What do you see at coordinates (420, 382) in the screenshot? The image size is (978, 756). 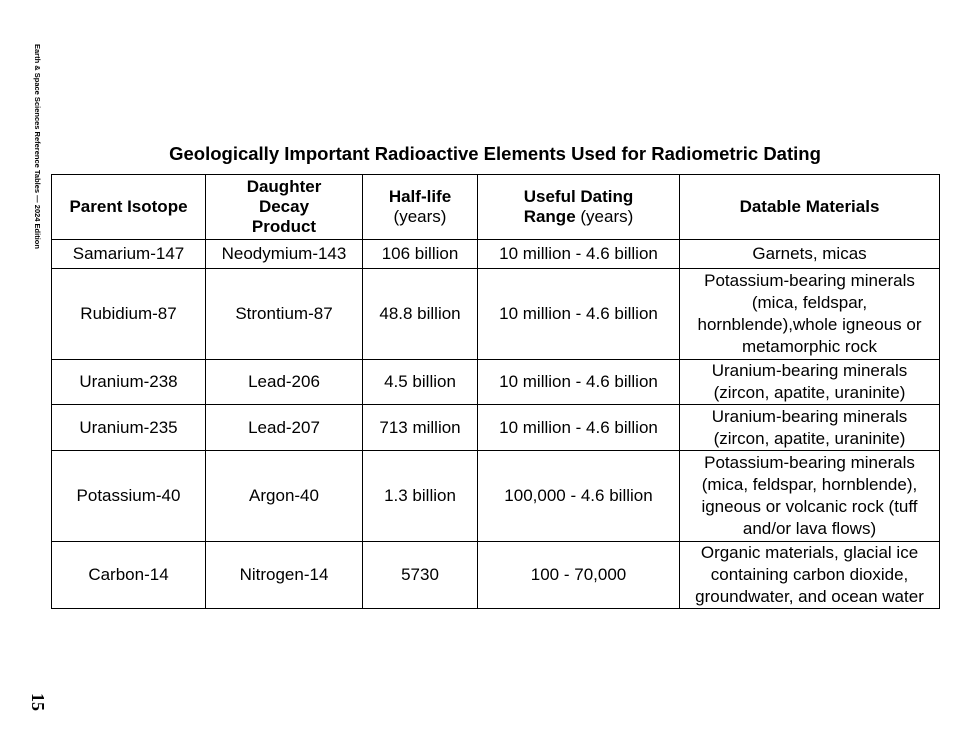 I see `cell-half-life: 4.5 billion` at bounding box center [420, 382].